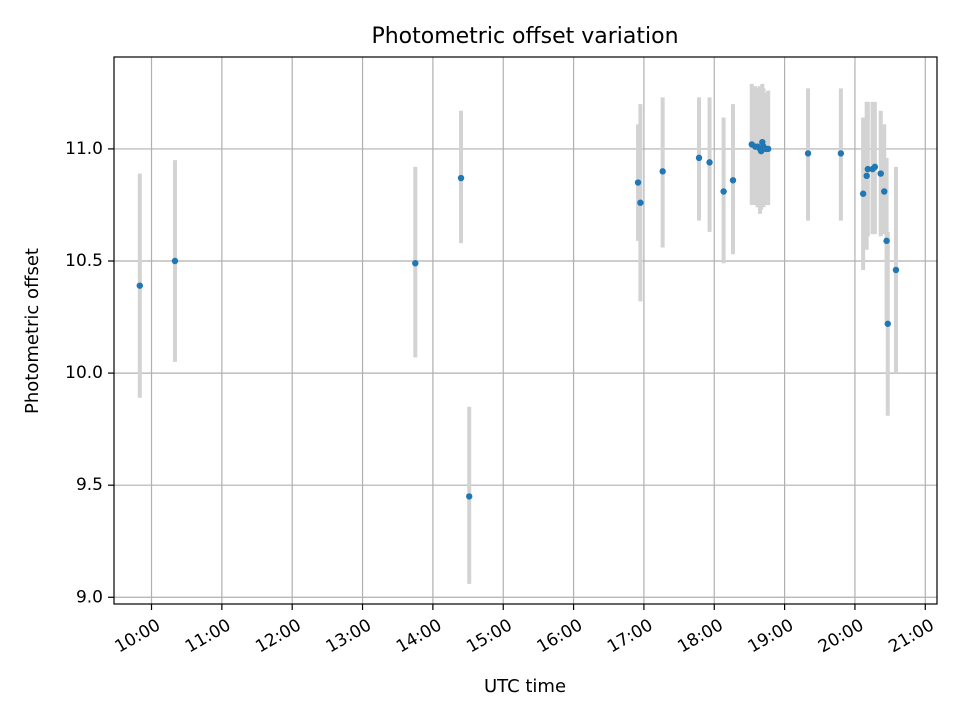  I want to click on chart-title: Photometric offset variation, so click(524, 36).